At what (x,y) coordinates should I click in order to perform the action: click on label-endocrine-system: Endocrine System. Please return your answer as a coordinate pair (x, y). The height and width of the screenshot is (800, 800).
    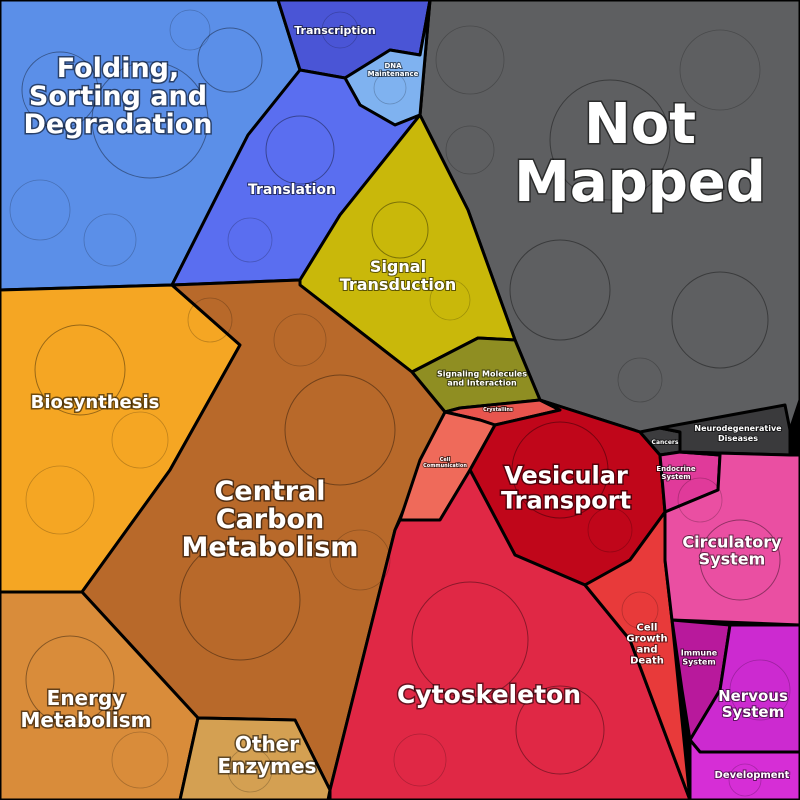
    Looking at the image, I should click on (676, 473).